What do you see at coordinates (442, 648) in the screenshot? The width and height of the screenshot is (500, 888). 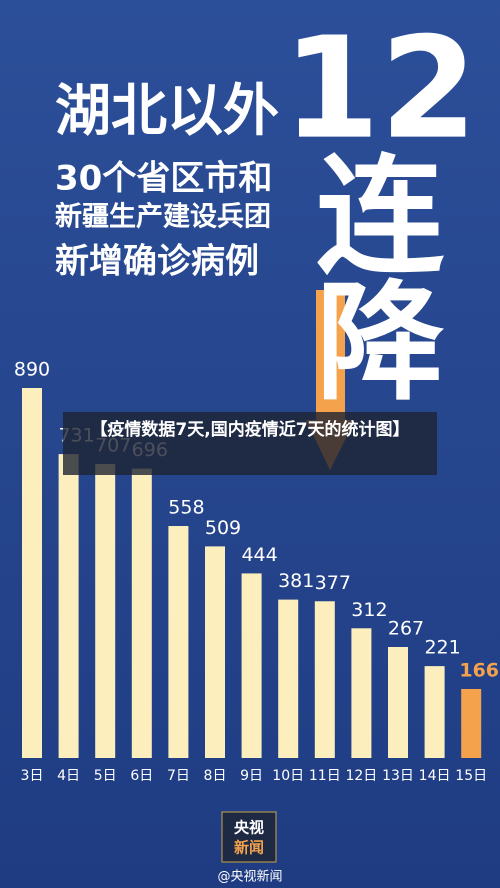 I see `value-label: 221` at bounding box center [442, 648].